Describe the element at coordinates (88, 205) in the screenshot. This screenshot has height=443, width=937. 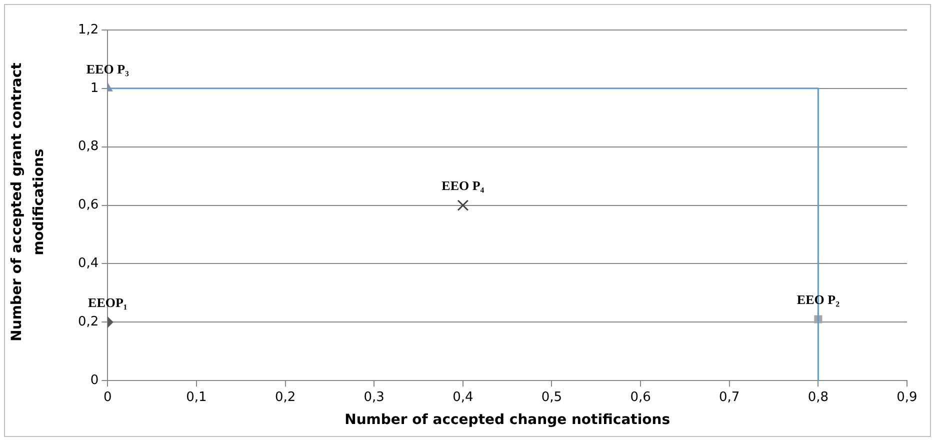
I see `y-tick-label: 0,6` at that location.